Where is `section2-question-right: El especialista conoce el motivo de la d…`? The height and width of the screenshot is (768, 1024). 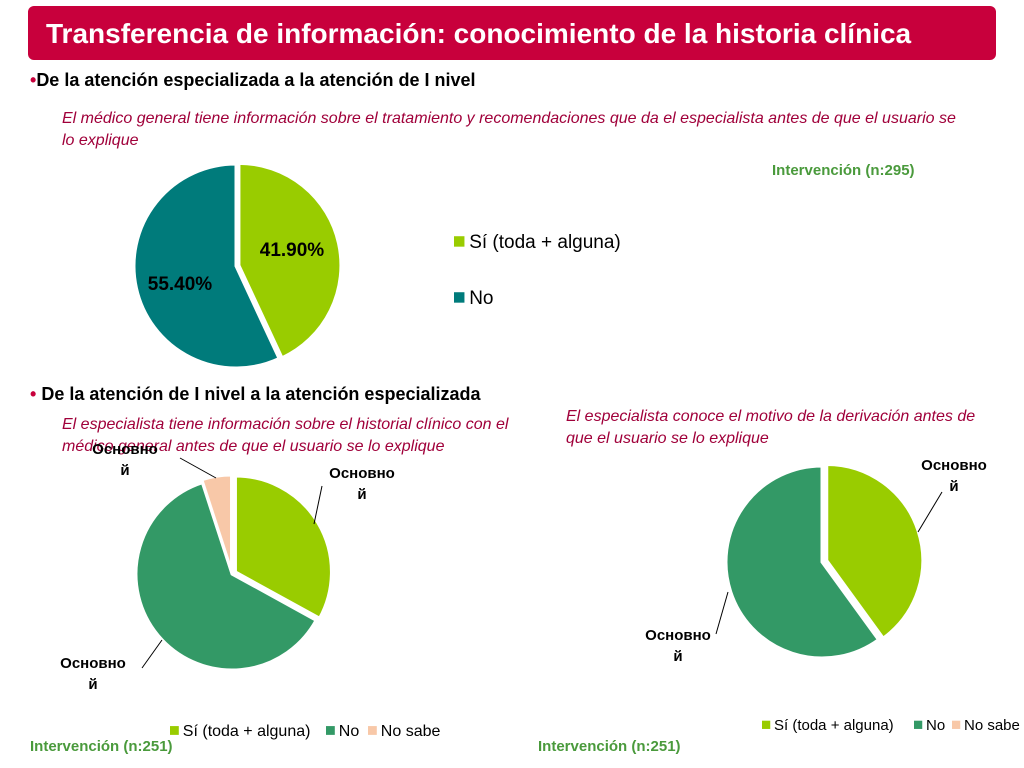 section2-question-right: El especialista conoce el motivo de la d… is located at coordinates (771, 427).